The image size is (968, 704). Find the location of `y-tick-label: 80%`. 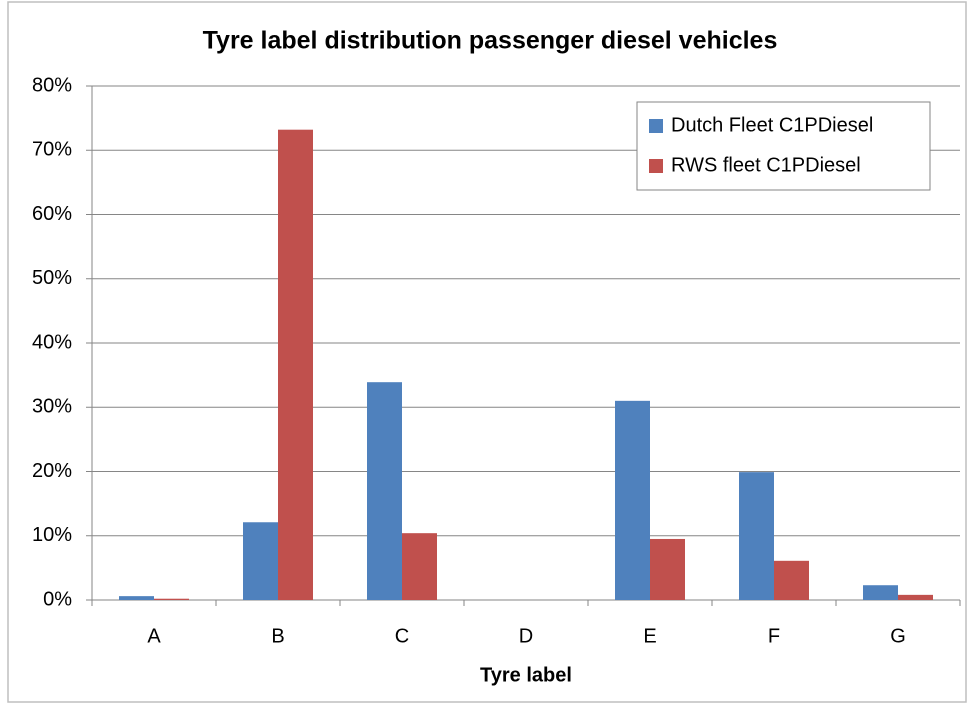

y-tick-label: 80% is located at coordinates (52, 85).